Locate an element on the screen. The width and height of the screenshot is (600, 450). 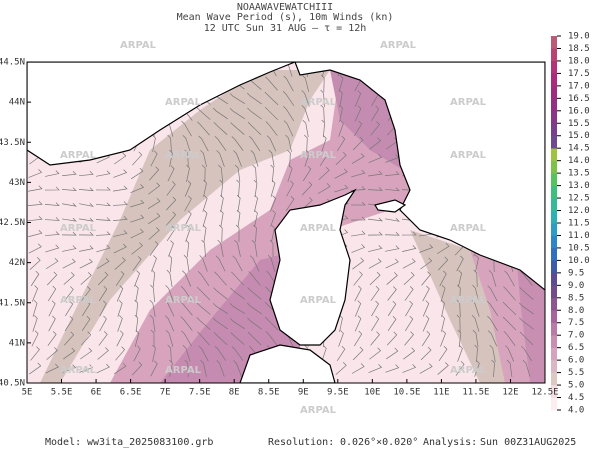
lat-label: 42.5N is located at coordinates (12, 223).